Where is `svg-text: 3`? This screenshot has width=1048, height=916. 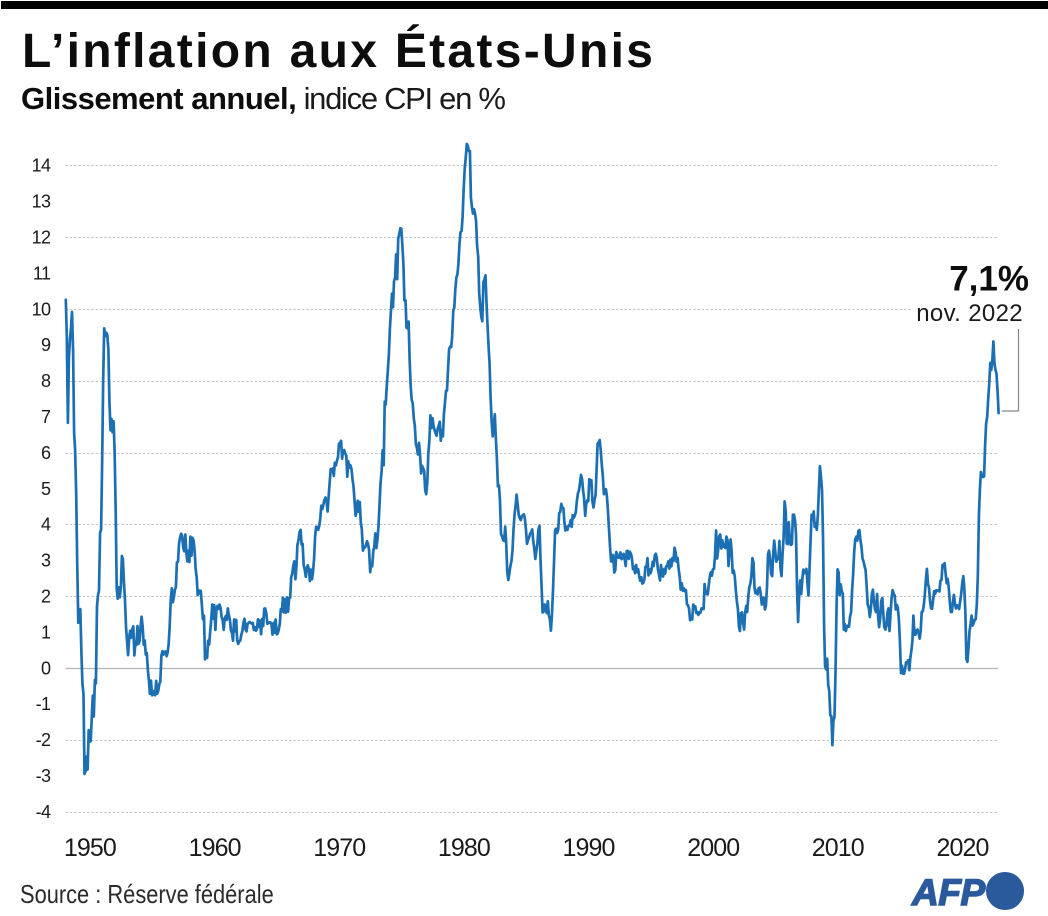 svg-text: 3 is located at coordinates (46, 561).